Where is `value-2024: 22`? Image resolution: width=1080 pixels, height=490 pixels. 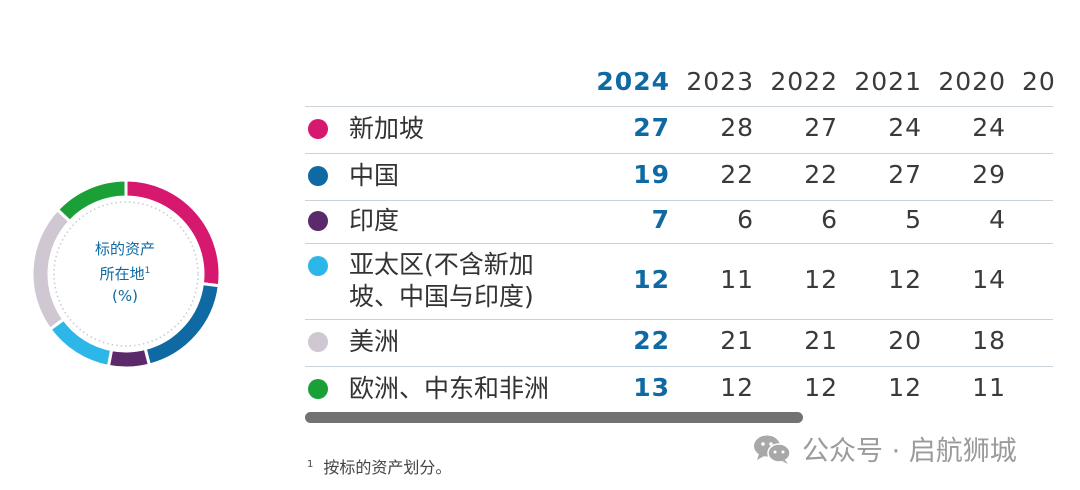
value-2024: 22 is located at coordinates (651, 340).